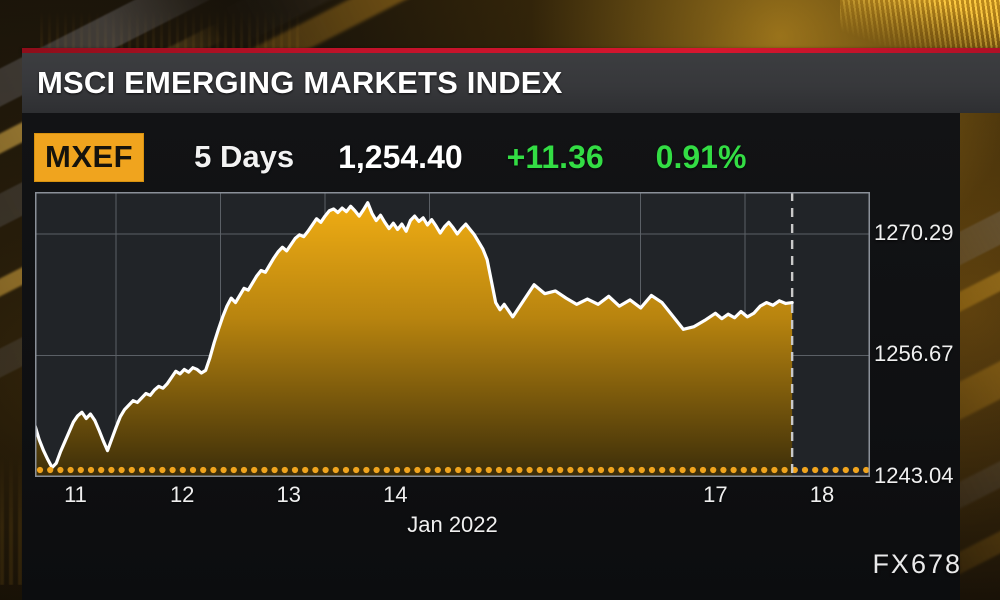 Image resolution: width=1000 pixels, height=600 pixels. I want to click on percent-change: 0.91%, so click(701, 156).